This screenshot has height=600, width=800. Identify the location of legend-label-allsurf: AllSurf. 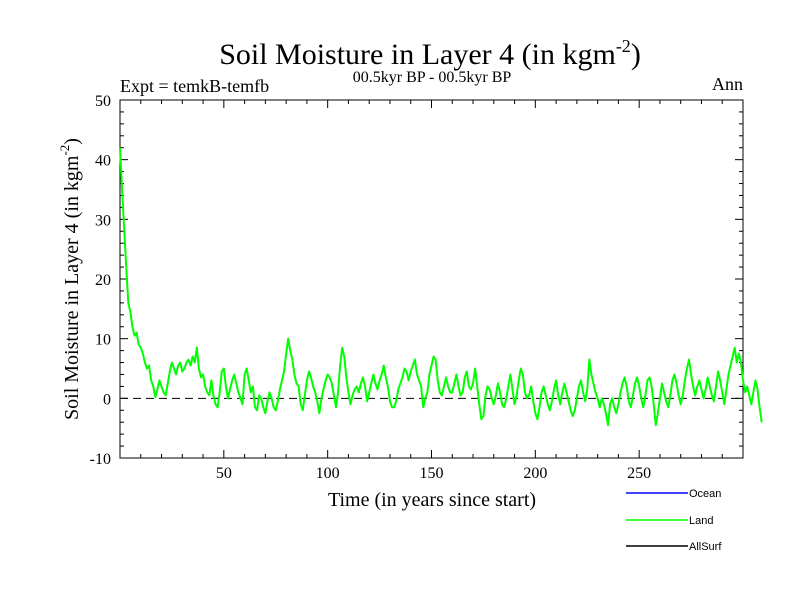
(705, 547).